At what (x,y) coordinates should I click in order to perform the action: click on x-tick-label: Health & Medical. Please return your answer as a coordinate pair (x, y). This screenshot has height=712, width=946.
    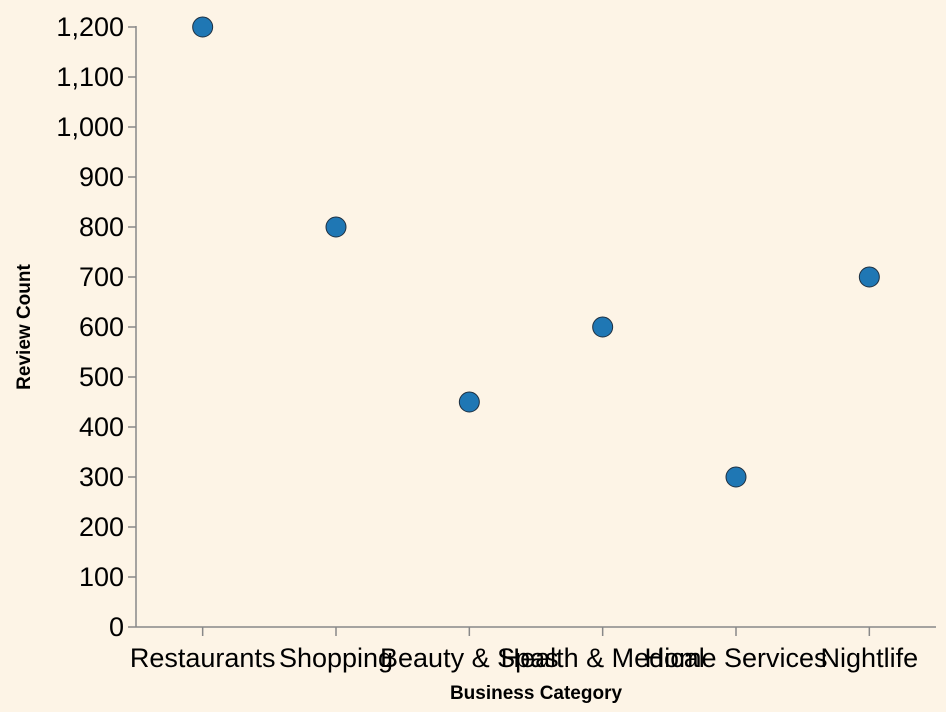
    Looking at the image, I should click on (603, 658).